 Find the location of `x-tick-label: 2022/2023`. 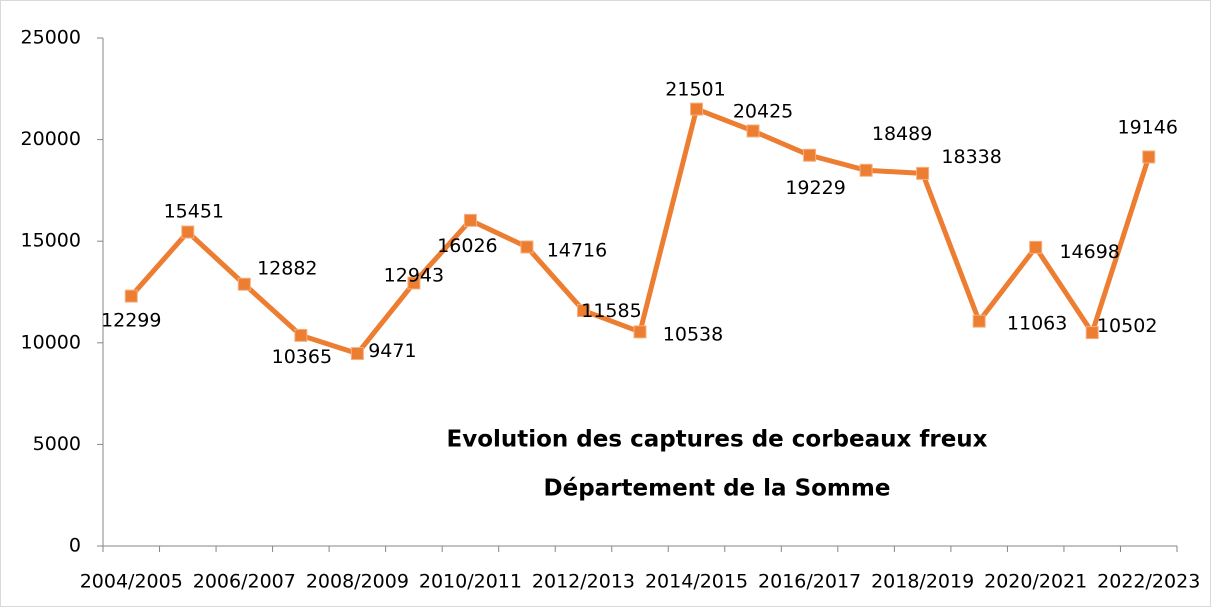

x-tick-label: 2022/2023 is located at coordinates (1148, 582).